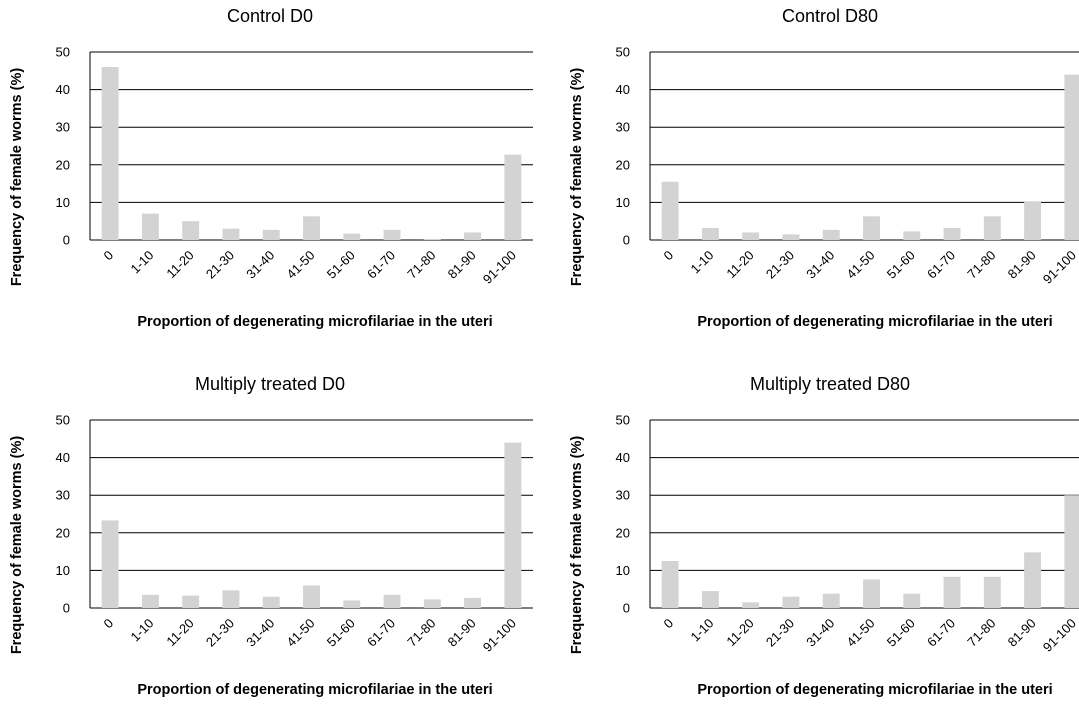 This screenshot has height=716, width=1079. Describe the element at coordinates (270, 384) in the screenshot. I see `chart-title: Multiply treated D0` at that location.